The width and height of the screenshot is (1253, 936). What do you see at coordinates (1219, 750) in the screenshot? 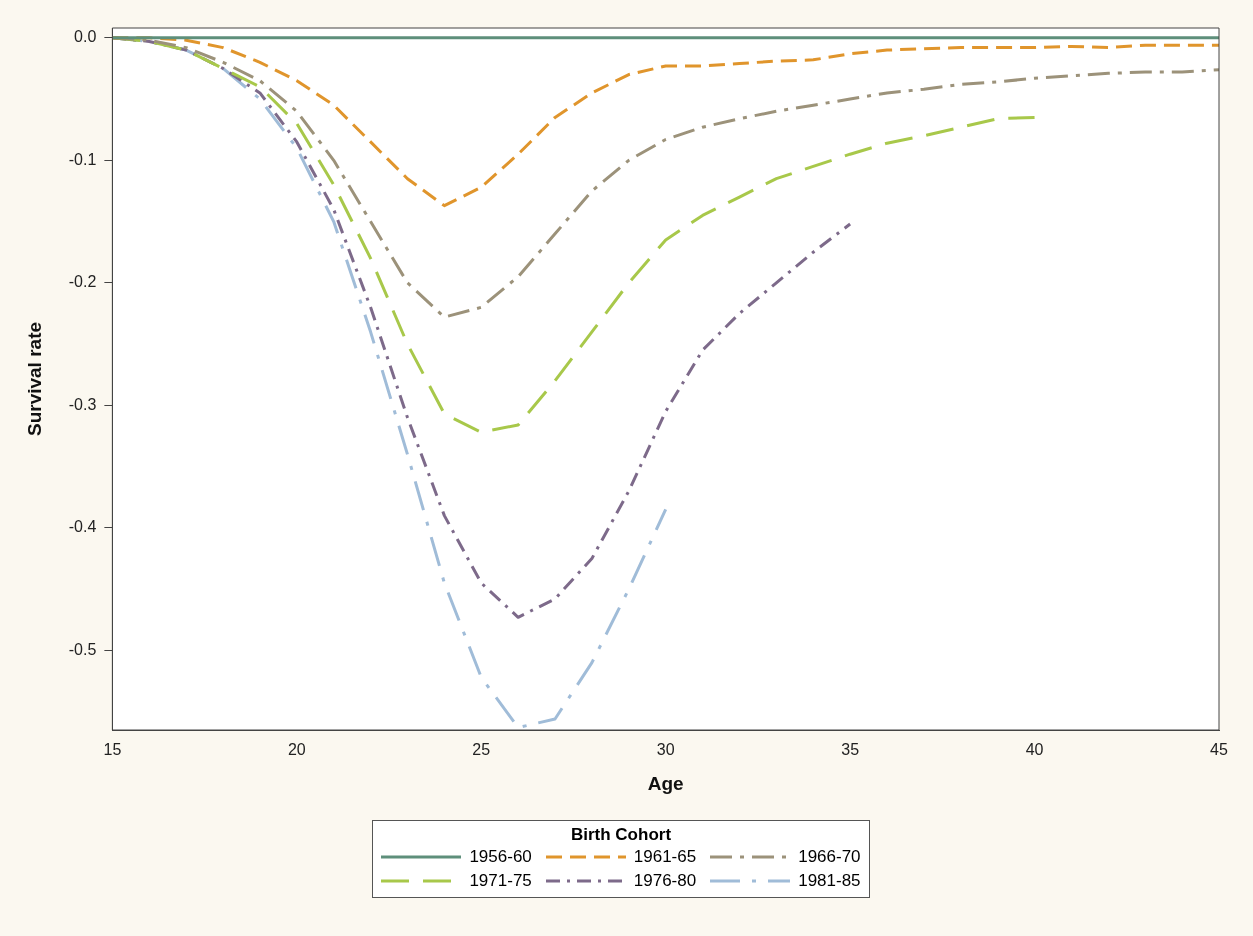
I see `x-tick-label: 45` at bounding box center [1219, 750].